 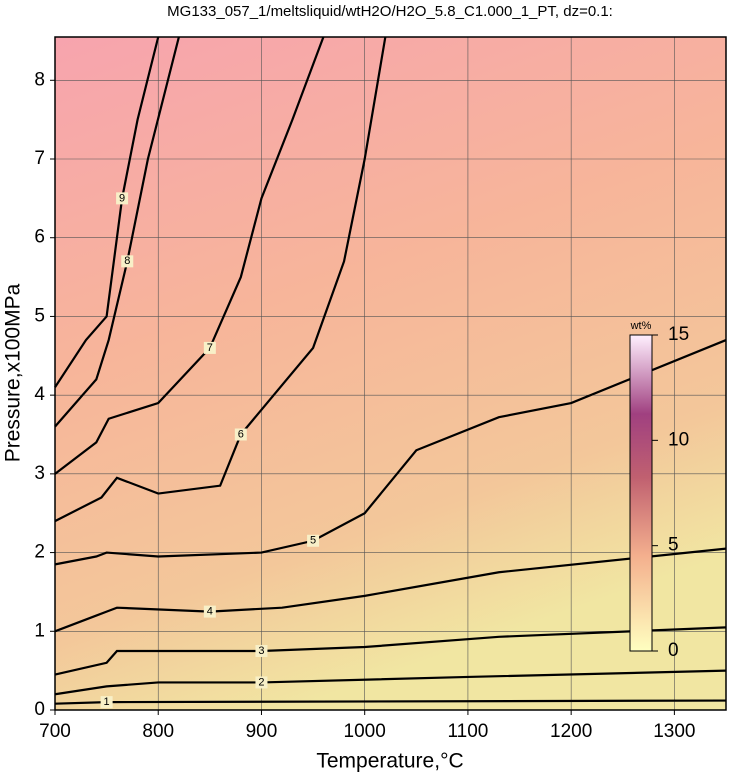 I want to click on x-tick-label: 900, so click(x=262, y=731).